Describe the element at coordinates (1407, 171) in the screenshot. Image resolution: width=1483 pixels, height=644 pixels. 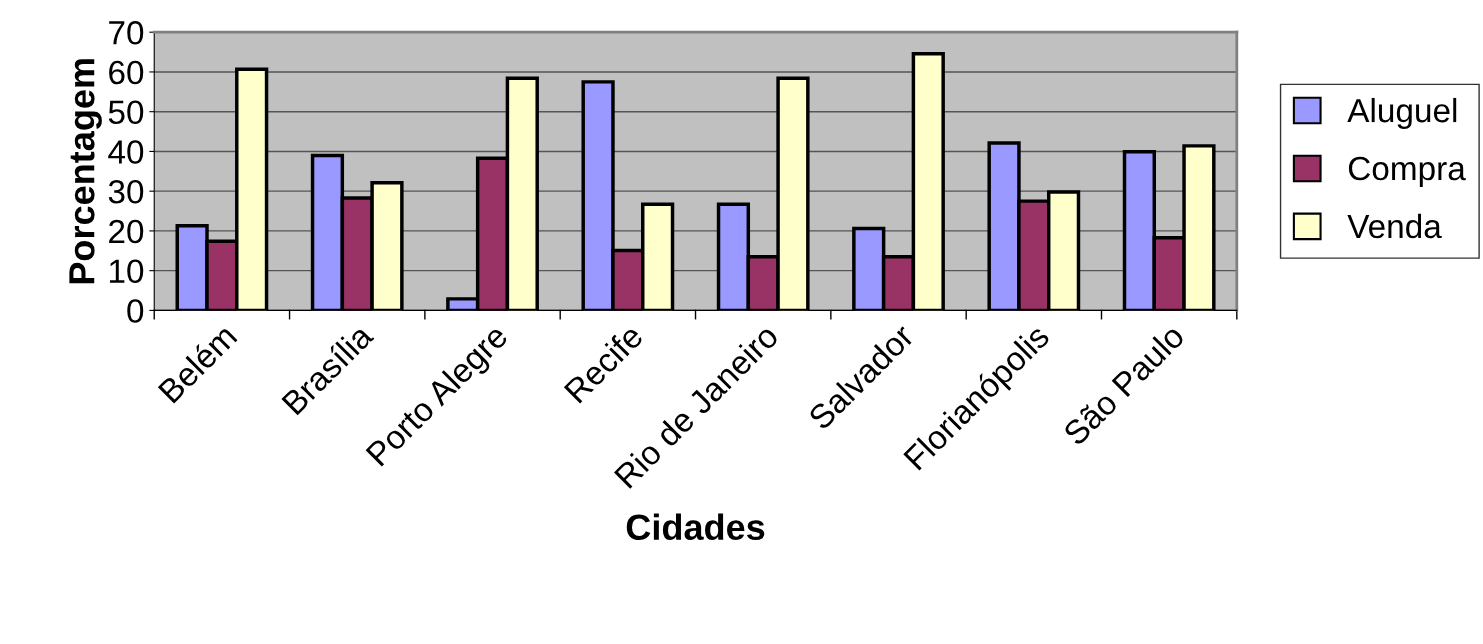
I see `legend-label: Compra` at that location.